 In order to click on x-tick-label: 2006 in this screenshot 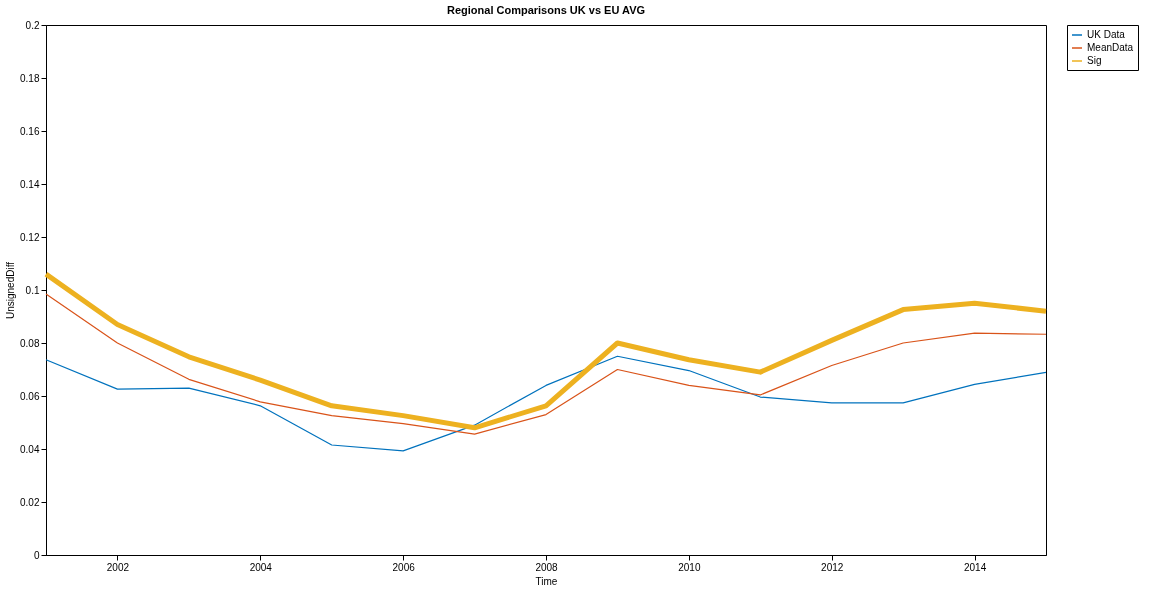, I will do `click(404, 567)`.